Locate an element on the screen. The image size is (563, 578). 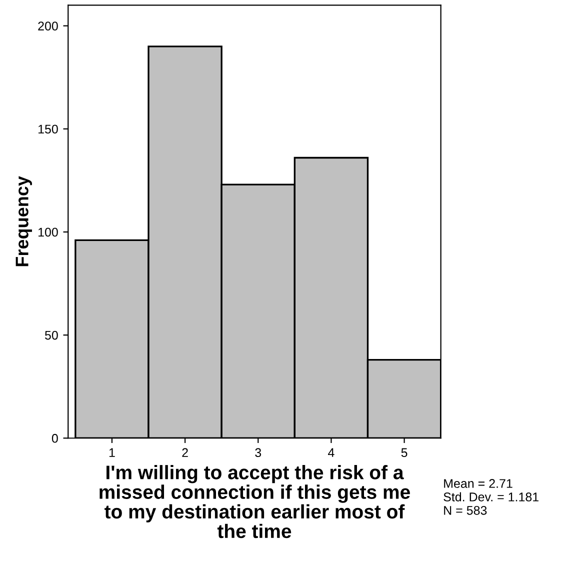
x-tick-label: 1 is located at coordinates (112, 452).